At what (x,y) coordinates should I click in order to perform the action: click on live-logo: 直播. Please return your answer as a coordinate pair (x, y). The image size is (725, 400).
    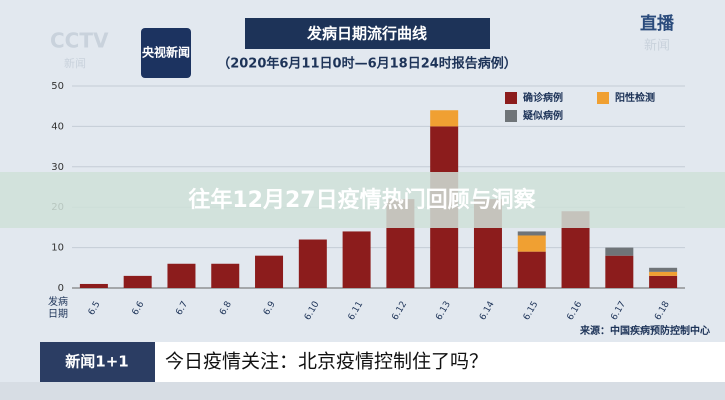
    Looking at the image, I should click on (657, 23).